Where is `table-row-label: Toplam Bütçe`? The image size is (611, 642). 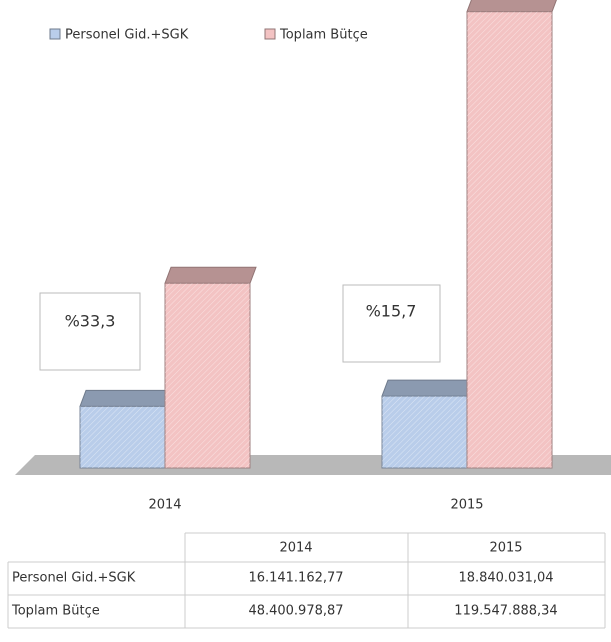
table-row-label: Toplam Bütçe is located at coordinates (55, 611).